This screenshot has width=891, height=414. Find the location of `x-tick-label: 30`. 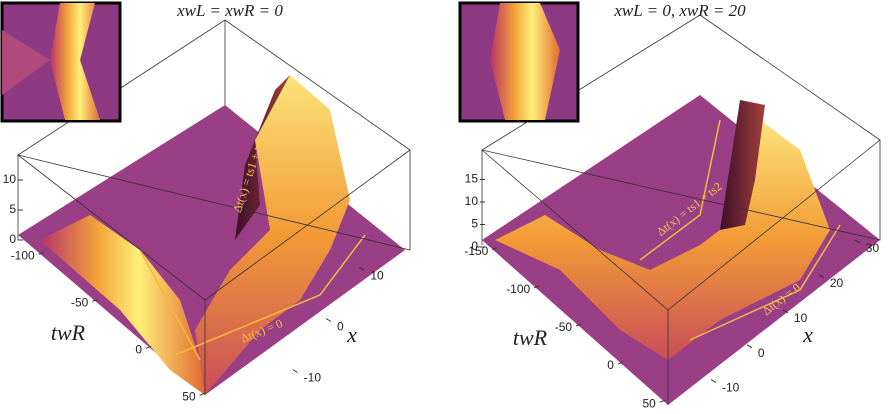

x-tick-label: 30 is located at coordinates (873, 248).